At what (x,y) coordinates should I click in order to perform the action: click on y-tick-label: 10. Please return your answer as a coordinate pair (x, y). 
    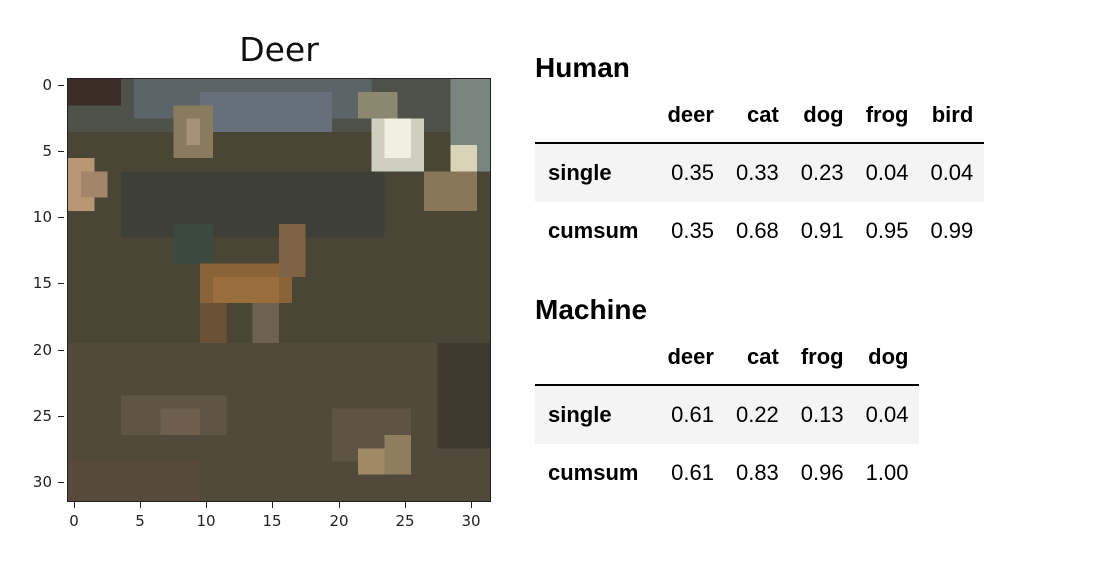
    Looking at the image, I should click on (32, 217).